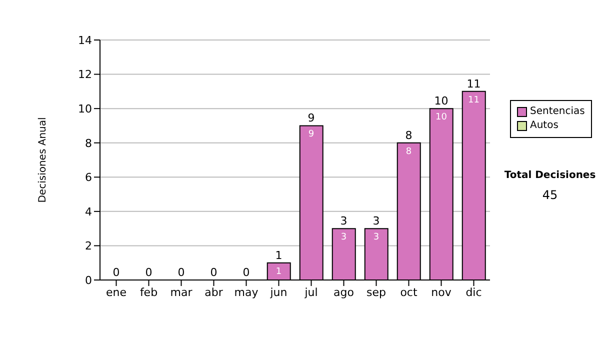 The height and width of the screenshot is (340, 600). Describe the element at coordinates (311, 118) in the screenshot. I see `total-label: 9` at that location.